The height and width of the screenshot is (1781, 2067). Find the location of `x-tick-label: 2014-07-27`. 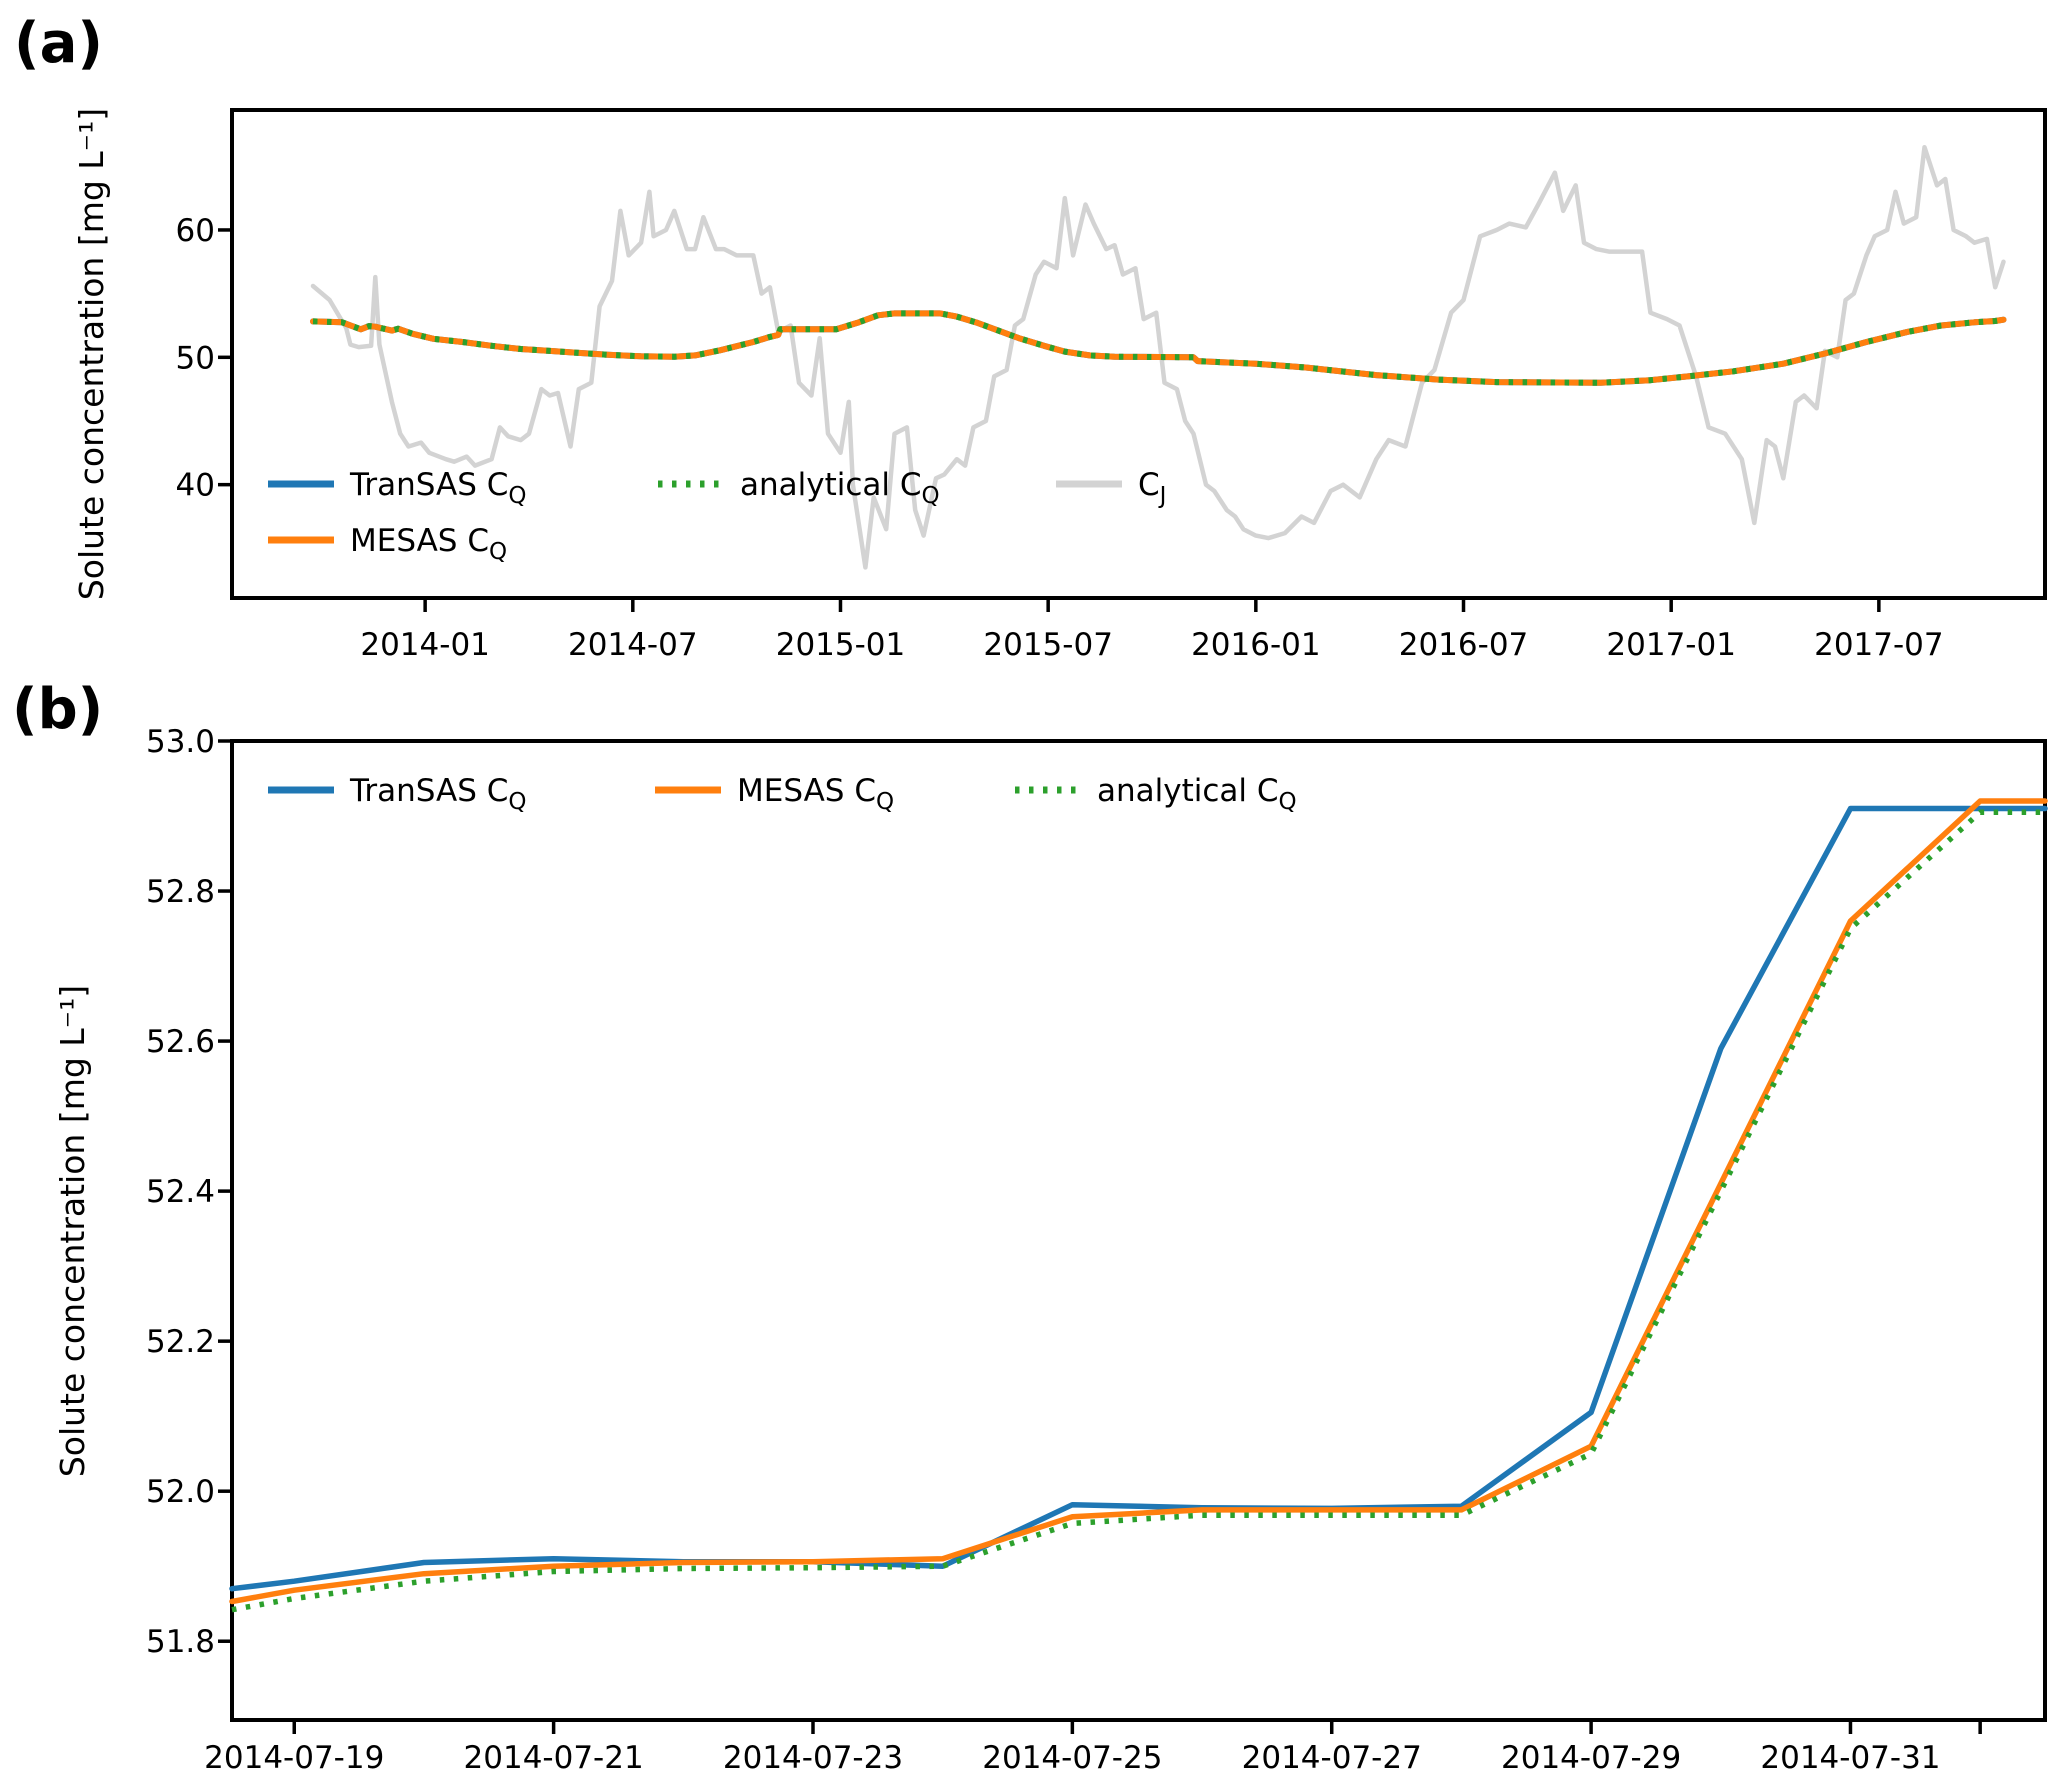

x-tick-label: 2014-07-27 is located at coordinates (1332, 1758).